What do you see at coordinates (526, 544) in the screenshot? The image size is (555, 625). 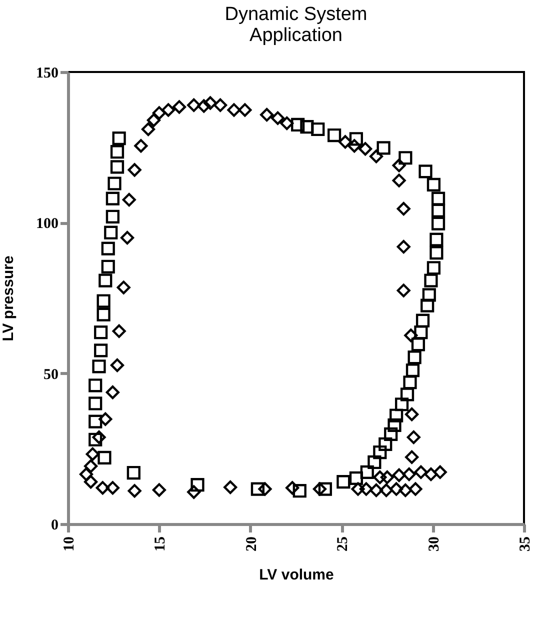 I see `x-tick-label: 35` at bounding box center [526, 544].